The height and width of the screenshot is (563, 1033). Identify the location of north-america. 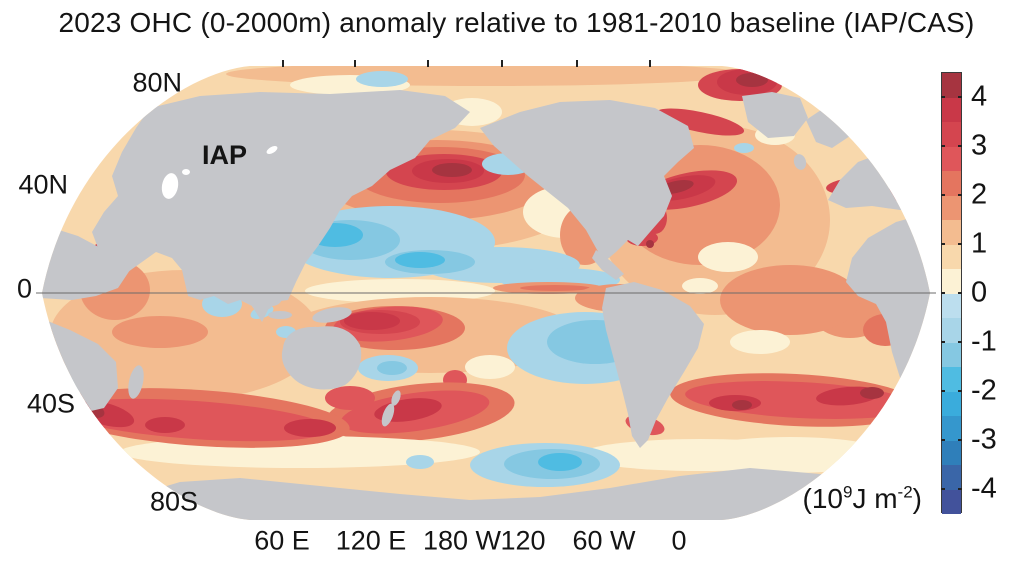
(587, 181).